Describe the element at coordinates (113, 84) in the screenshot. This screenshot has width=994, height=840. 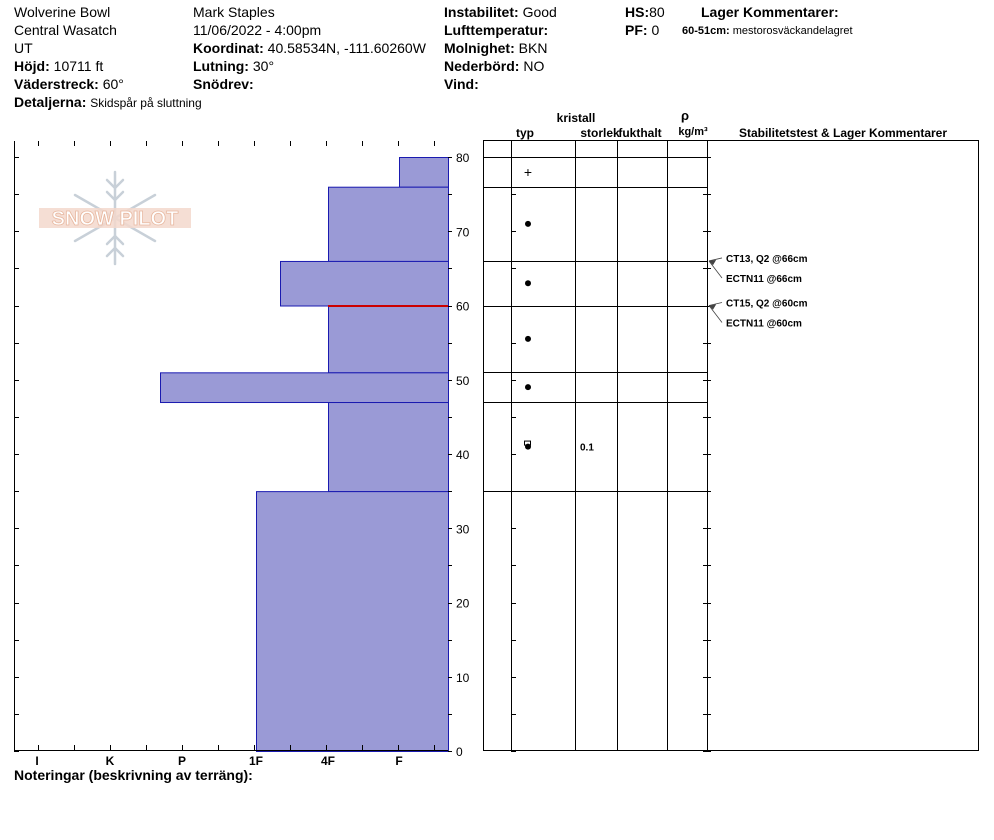
I see `aspect-value: 60°` at that location.